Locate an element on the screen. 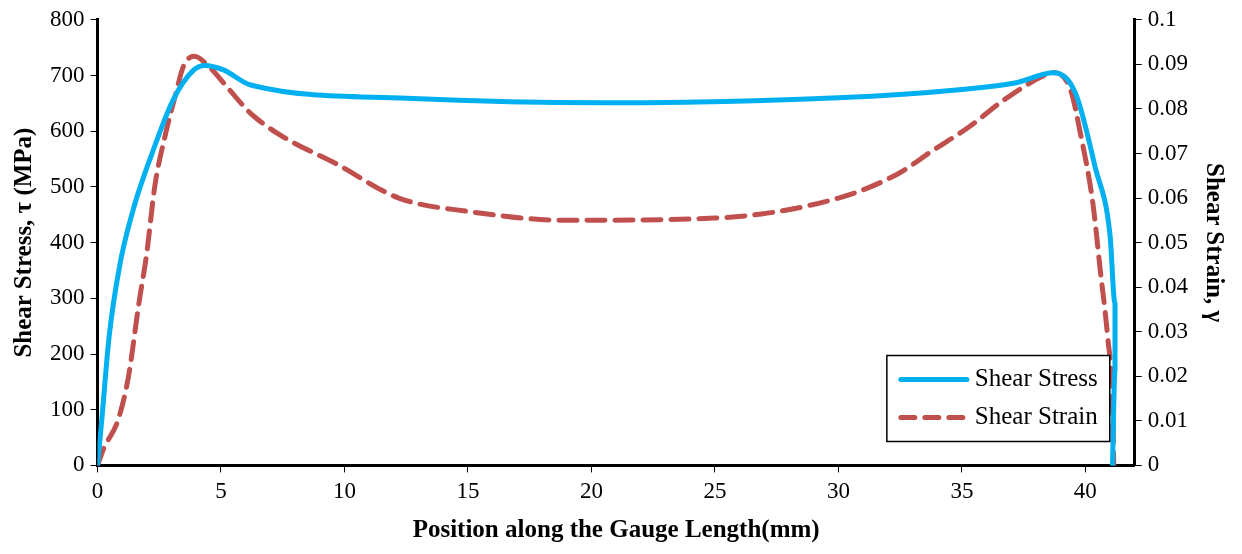 The image size is (1242, 554). y-tick-label: 800 is located at coordinates (67, 18).